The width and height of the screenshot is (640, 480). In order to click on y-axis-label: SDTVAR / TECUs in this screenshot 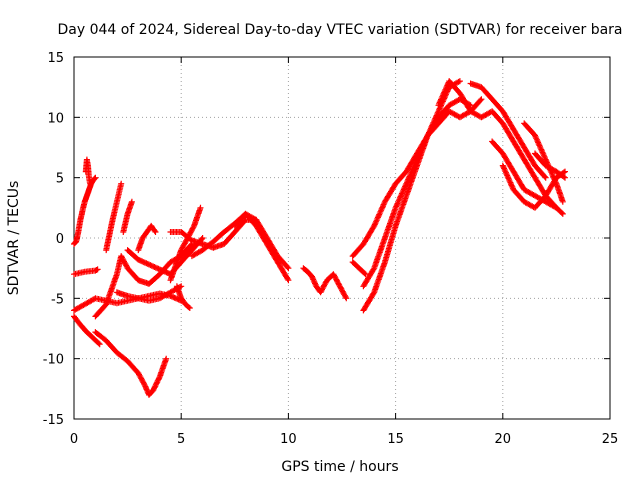, I will do `click(14, 238)`.